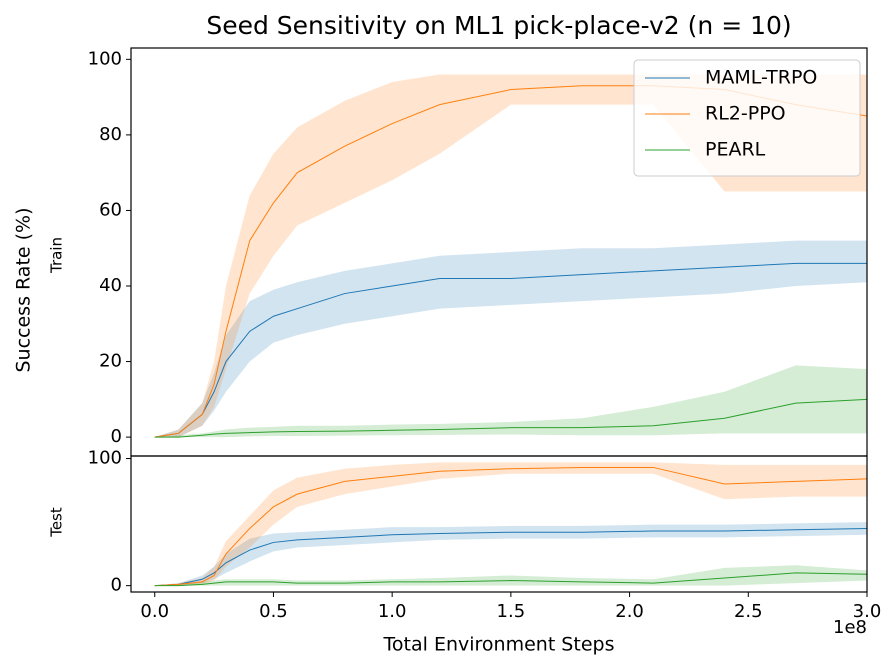 The width and height of the screenshot is (889, 661). Describe the element at coordinates (110, 285) in the screenshot. I see `y-tick-label: 40` at that location.